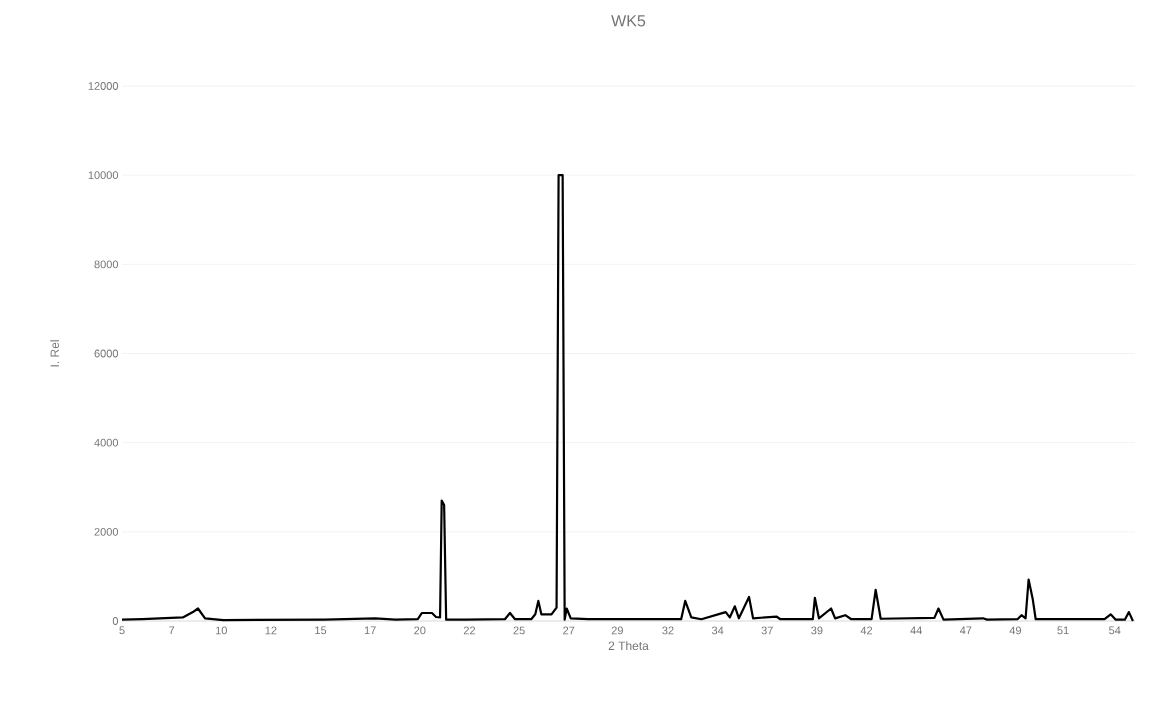 The image size is (1153, 702). Describe the element at coordinates (866, 630) in the screenshot. I see `x-tick-label: 42` at that location.